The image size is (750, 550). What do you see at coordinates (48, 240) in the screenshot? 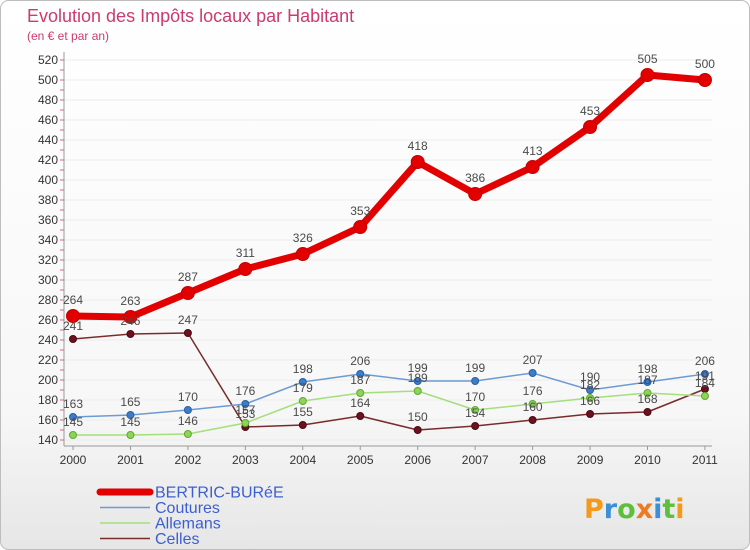
I see `y-tick-label: 340` at bounding box center [48, 240].